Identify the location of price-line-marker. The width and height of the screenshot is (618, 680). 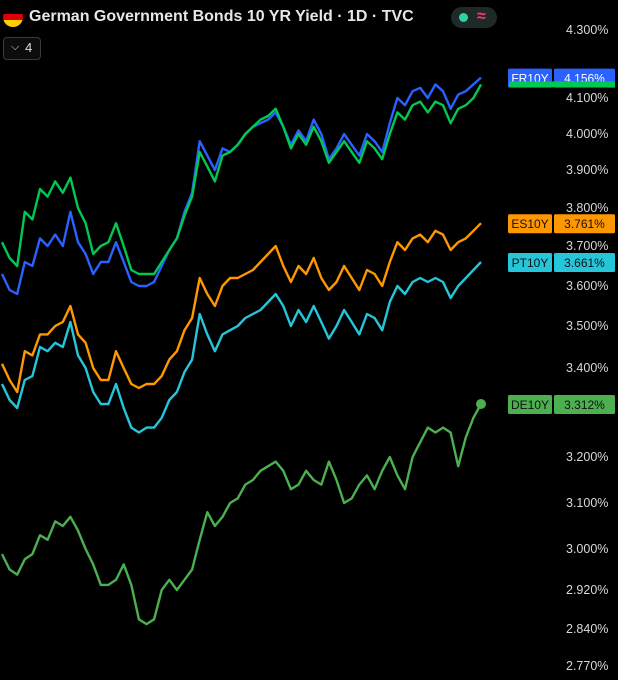
(562, 84).